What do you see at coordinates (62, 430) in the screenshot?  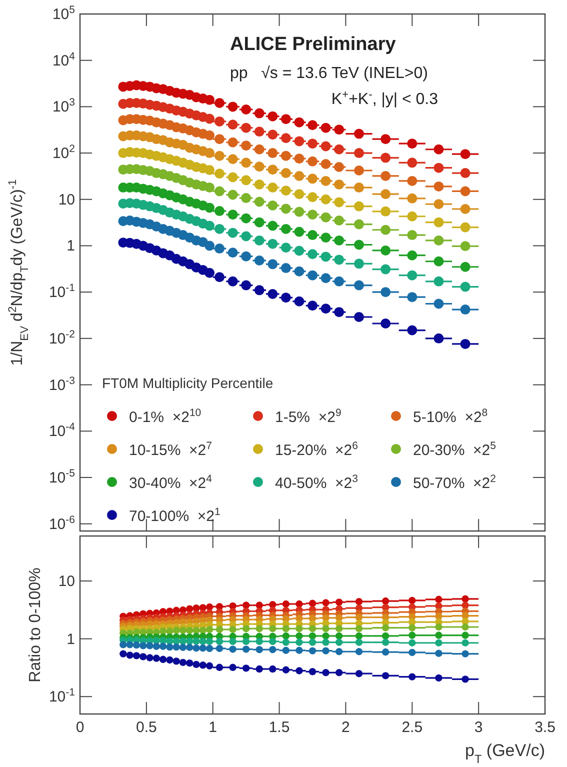 I see `y-tick-label: 10$^{-4}$` at bounding box center [62, 430].